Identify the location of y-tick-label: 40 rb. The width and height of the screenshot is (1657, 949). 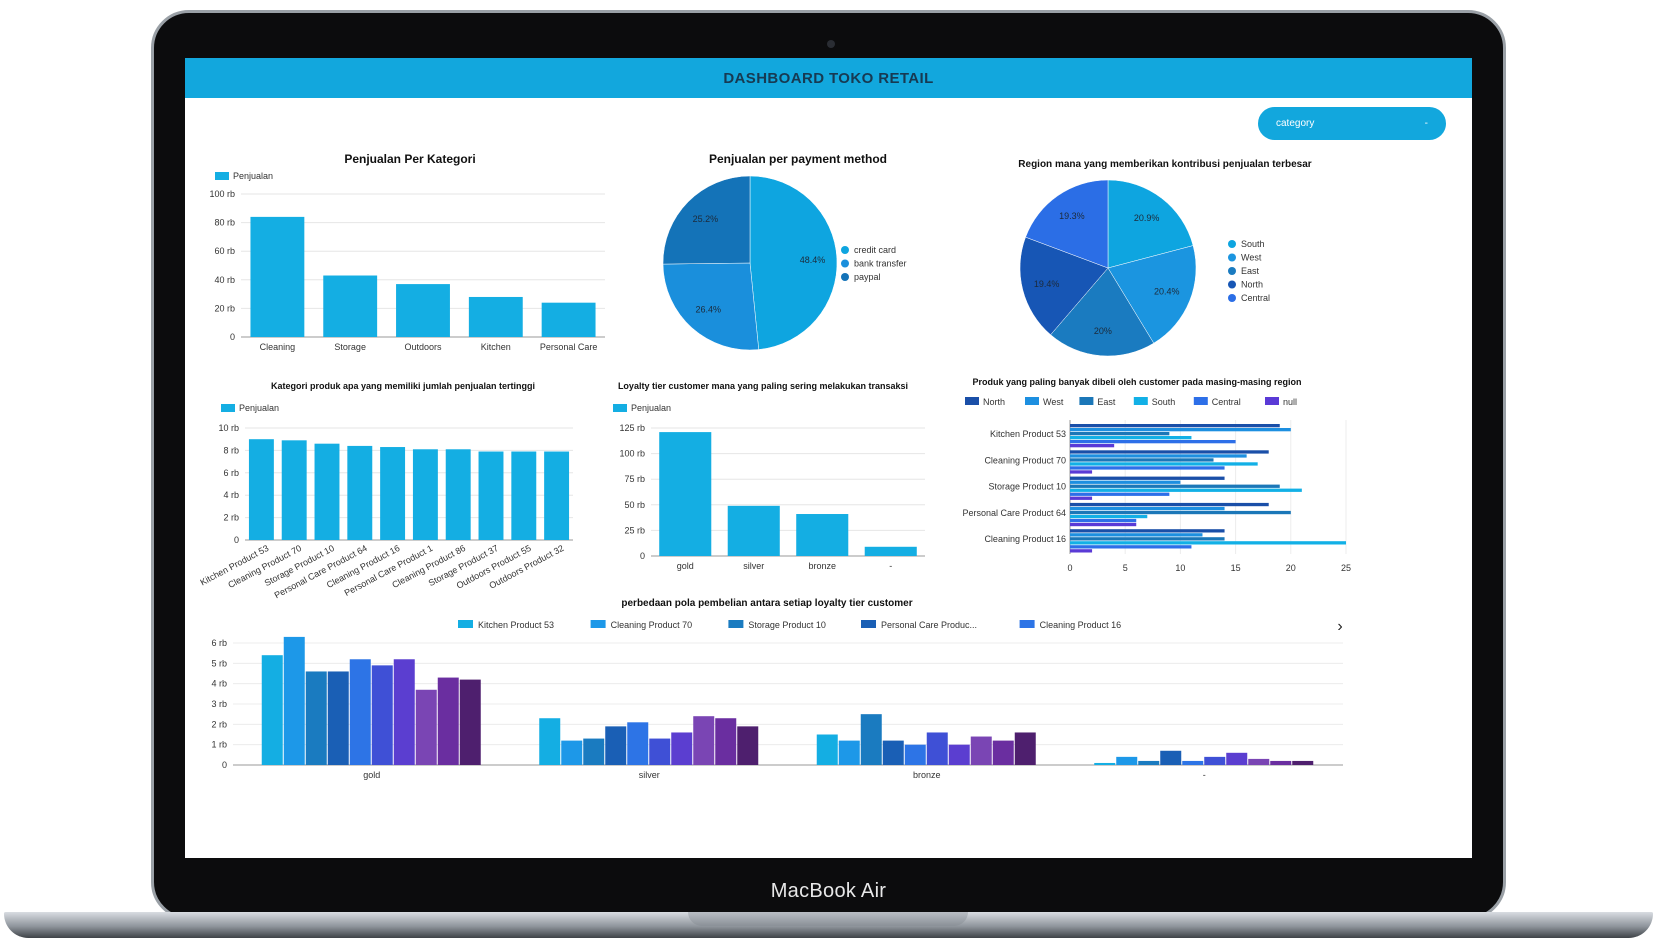
(224, 280).